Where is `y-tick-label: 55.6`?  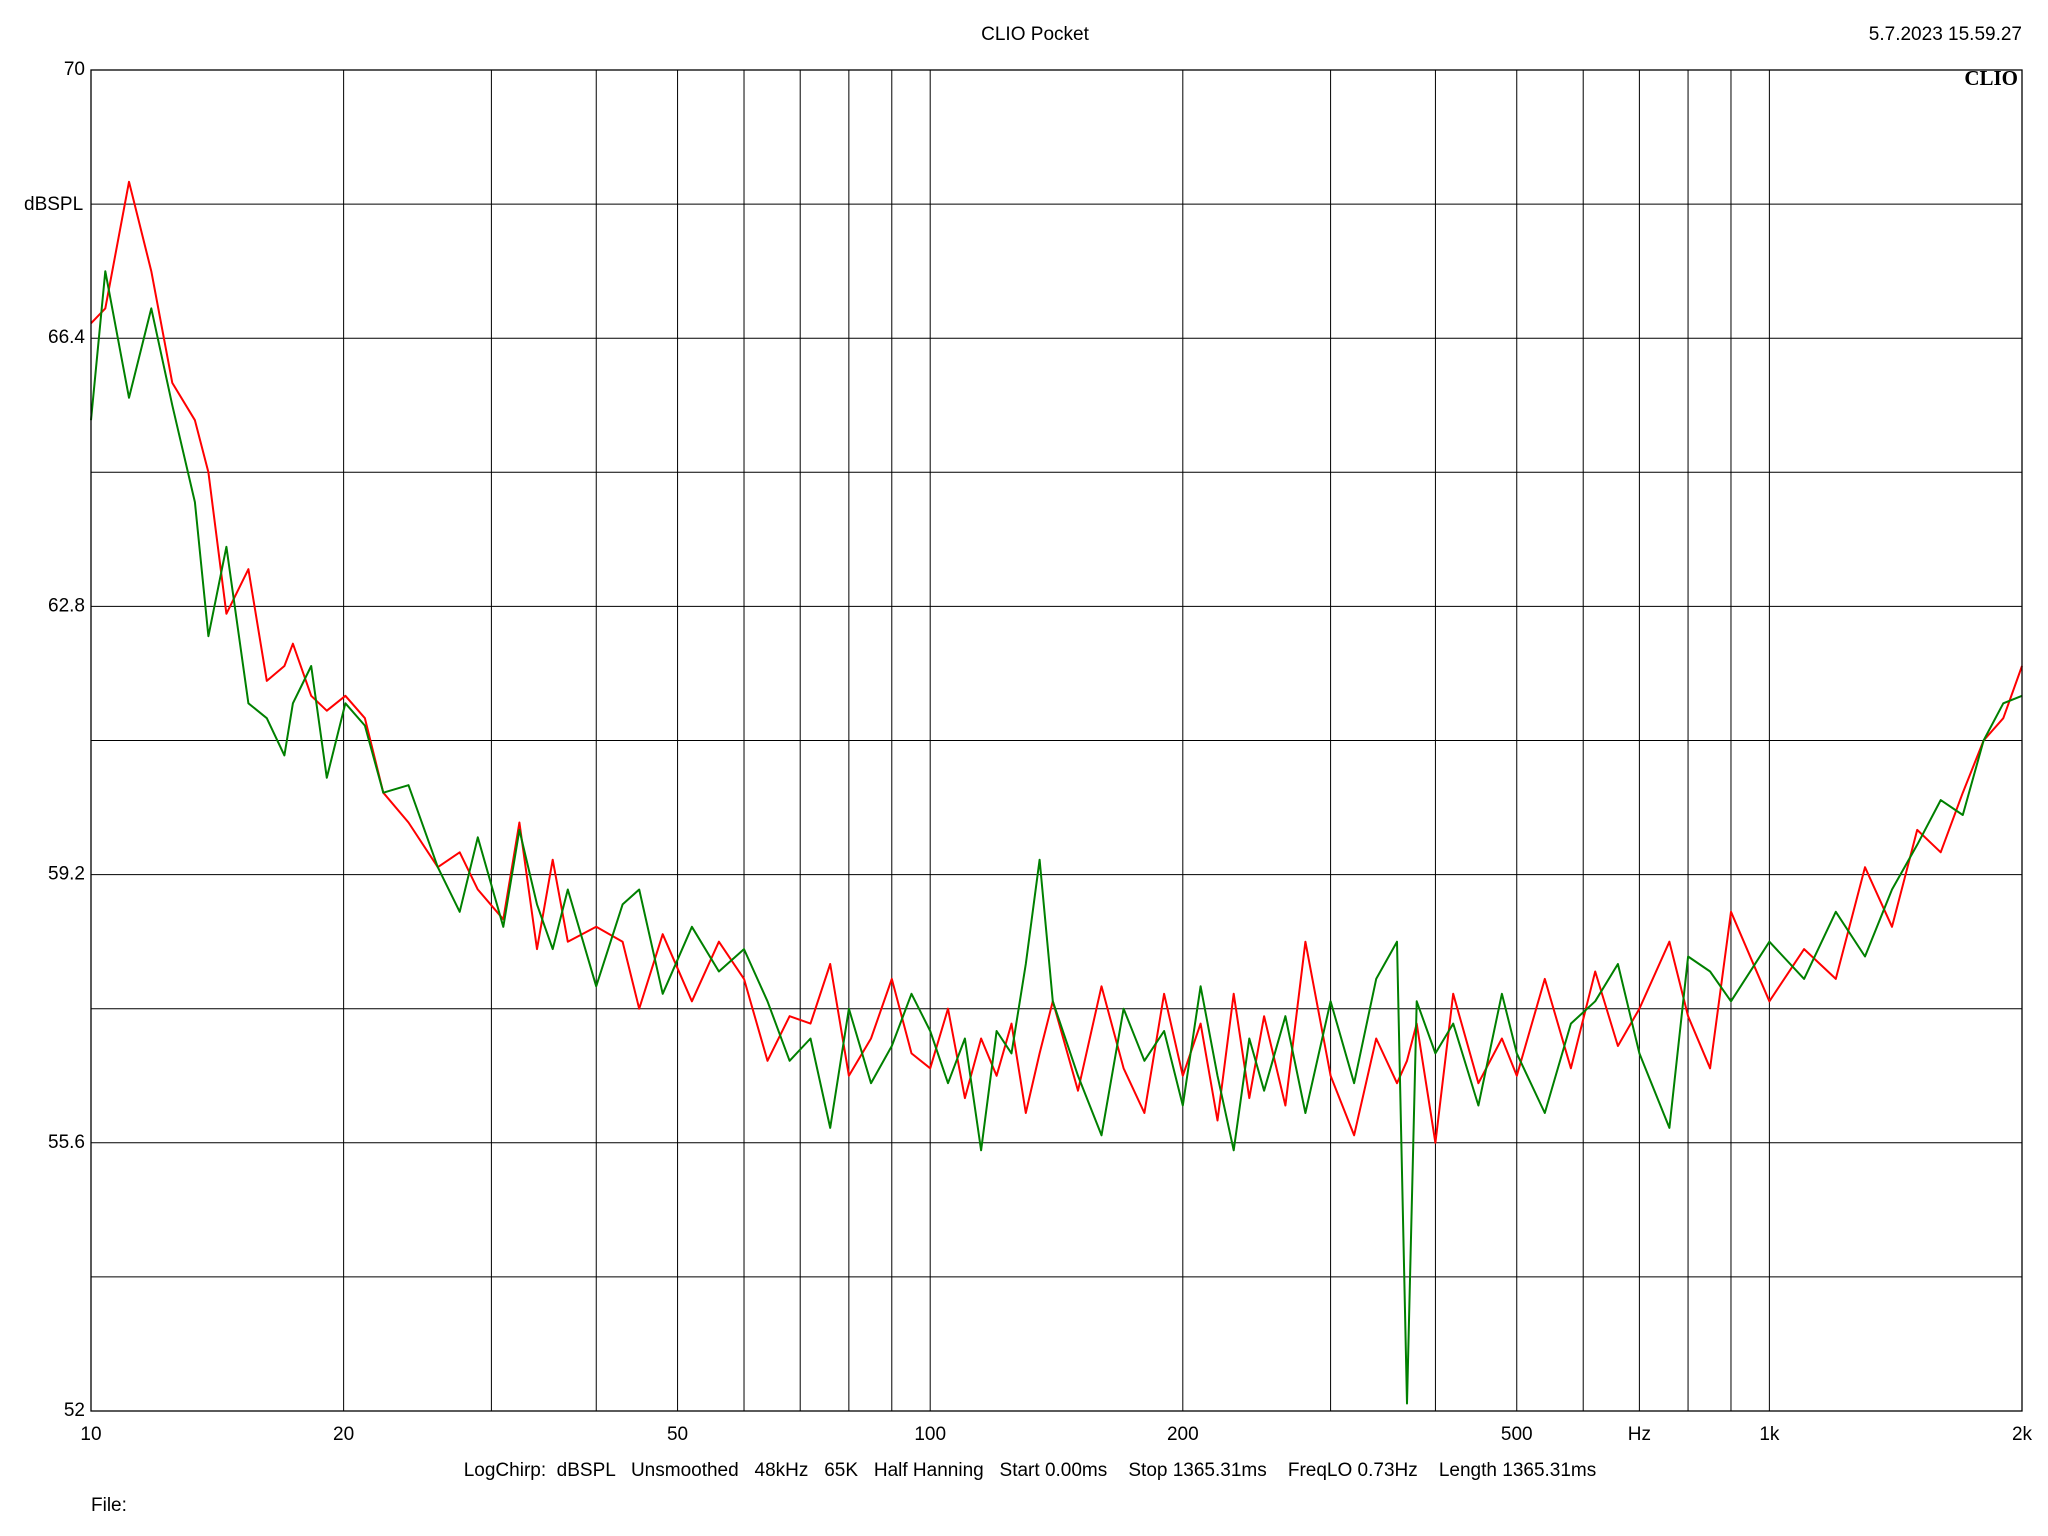 y-tick-label: 55.6 is located at coordinates (66, 1142).